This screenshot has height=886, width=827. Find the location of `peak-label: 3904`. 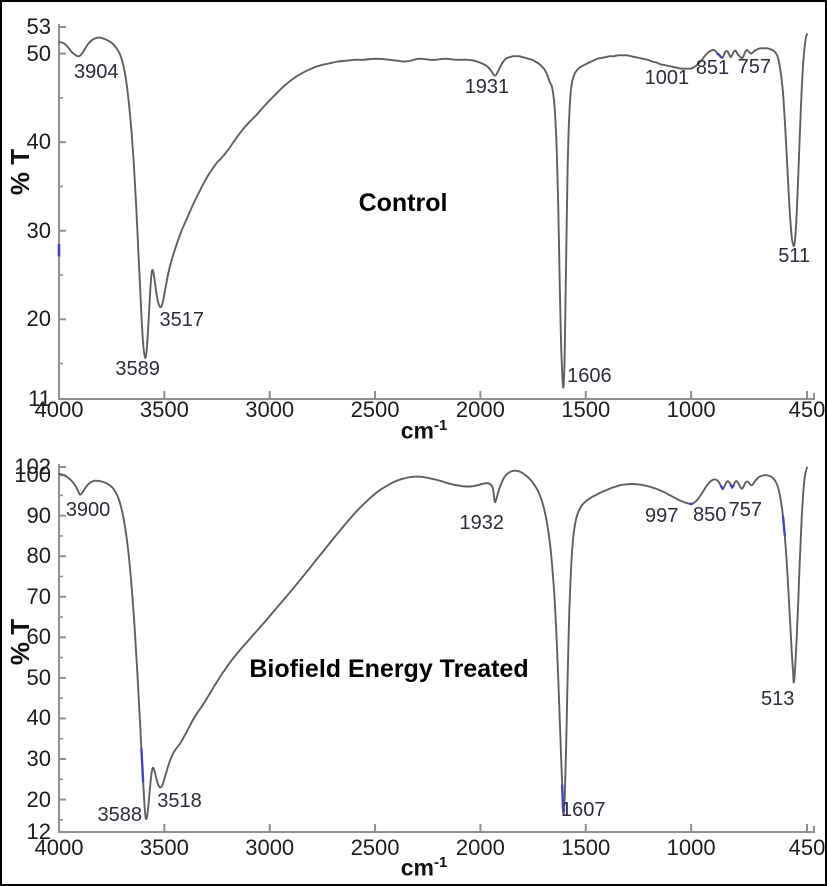

peak-label: 3904 is located at coordinates (96, 72).